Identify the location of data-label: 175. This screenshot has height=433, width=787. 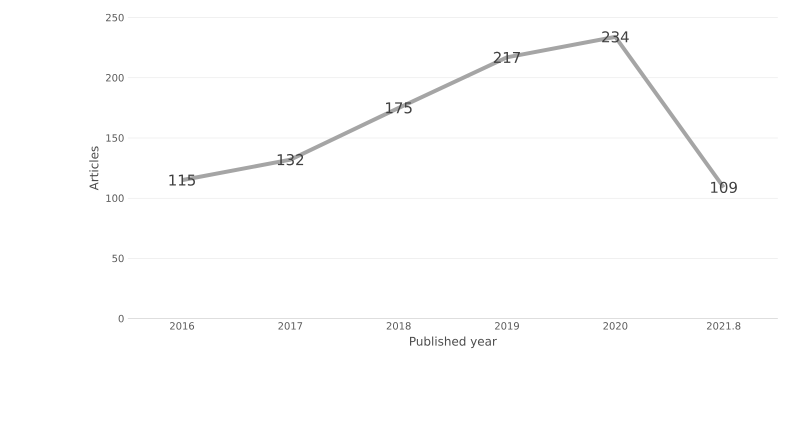
(399, 108).